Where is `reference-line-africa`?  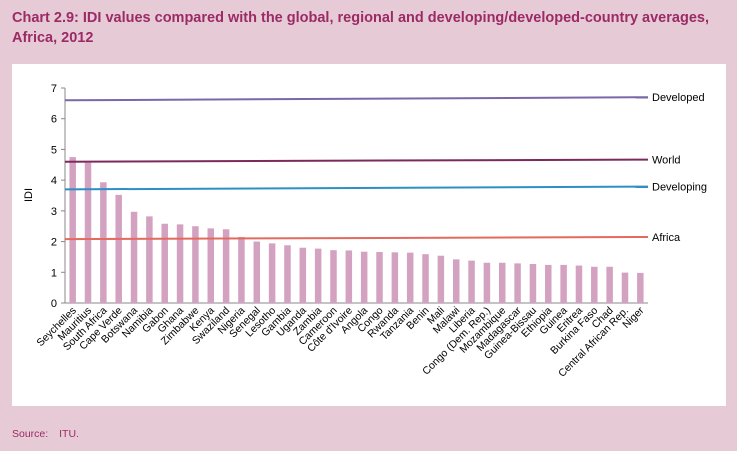
reference-line-africa is located at coordinates (356, 238).